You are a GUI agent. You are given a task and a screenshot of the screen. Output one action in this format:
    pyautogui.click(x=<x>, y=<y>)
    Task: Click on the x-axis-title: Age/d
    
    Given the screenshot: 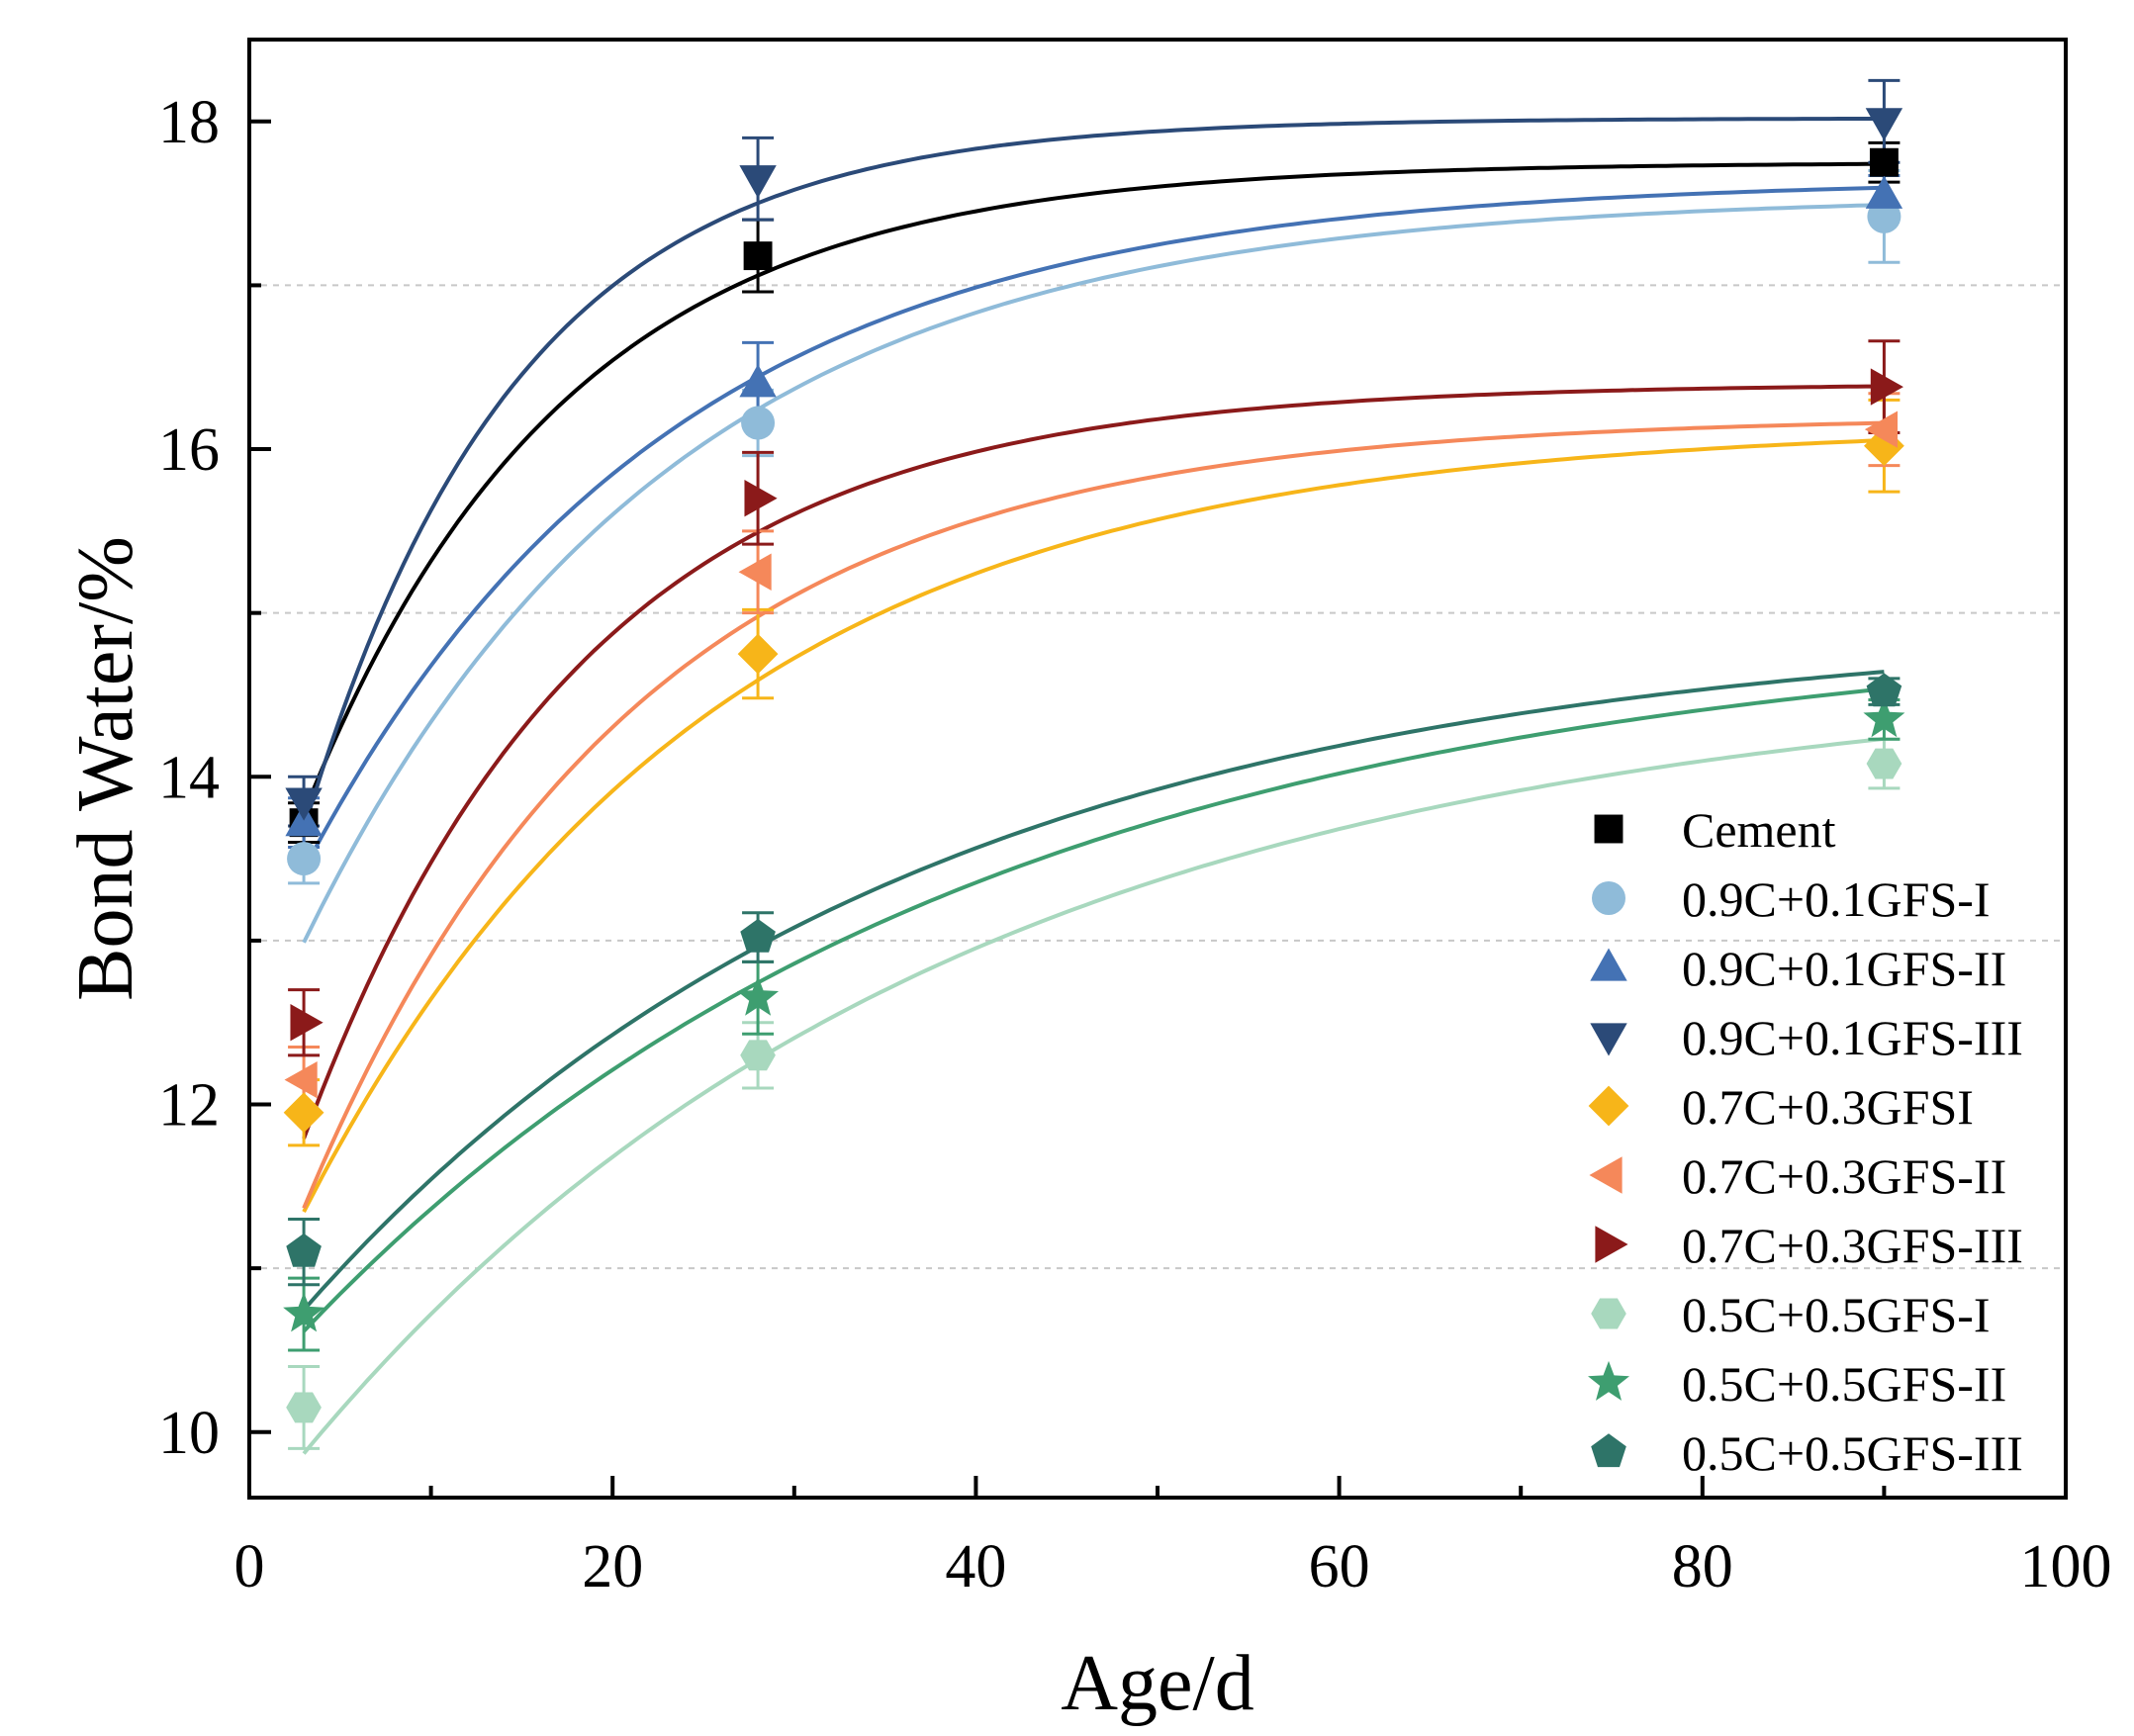 What is the action you would take?
    pyautogui.click(x=1157, y=1683)
    